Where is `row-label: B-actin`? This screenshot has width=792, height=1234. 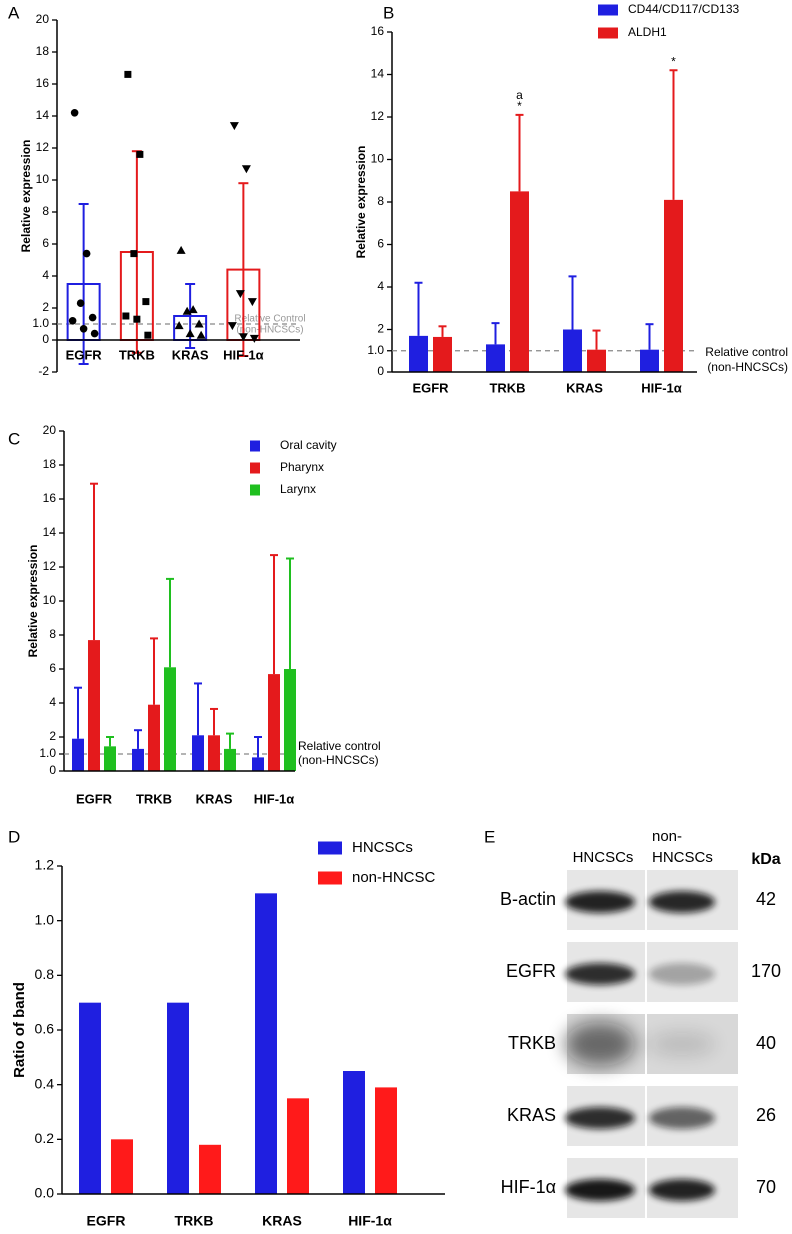
row-label: B-actin is located at coordinates (528, 899).